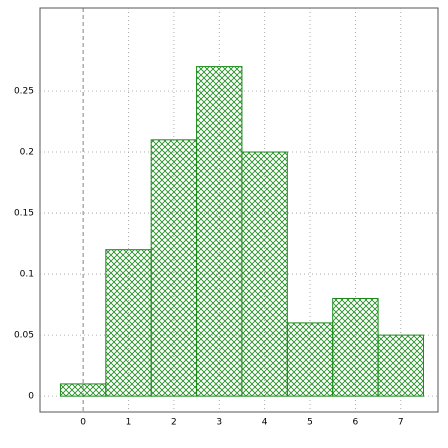 The image size is (448, 448). I want to click on x-tick-label: 4, so click(265, 423).